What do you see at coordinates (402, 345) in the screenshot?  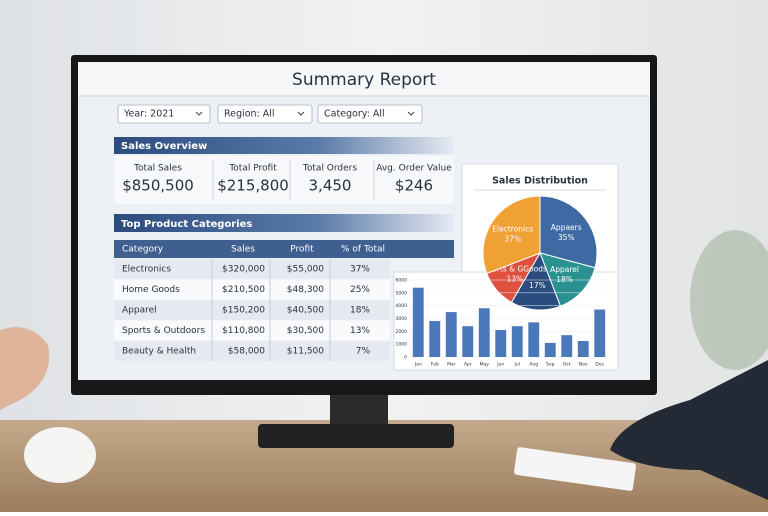 I see `y-tick-label: 1000` at bounding box center [402, 345].